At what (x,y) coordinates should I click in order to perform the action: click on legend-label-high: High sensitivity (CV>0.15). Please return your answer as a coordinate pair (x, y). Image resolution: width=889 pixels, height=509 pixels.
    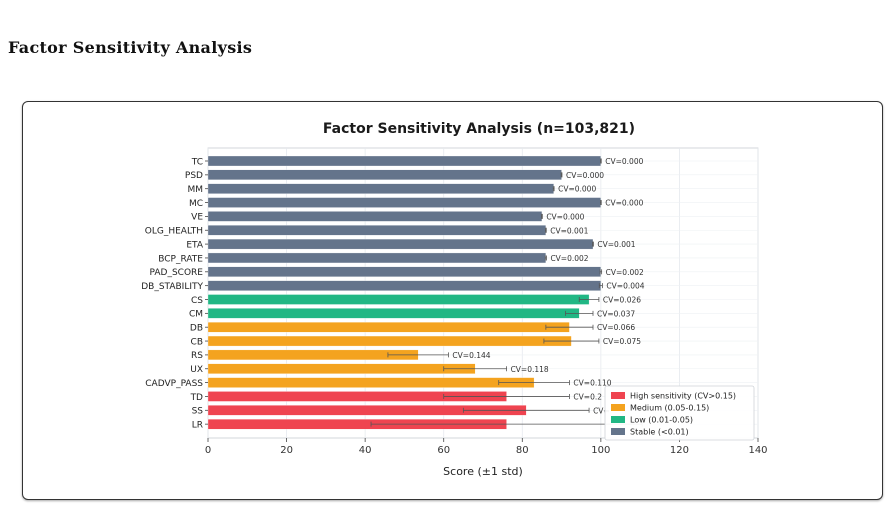
    Looking at the image, I should click on (683, 396).